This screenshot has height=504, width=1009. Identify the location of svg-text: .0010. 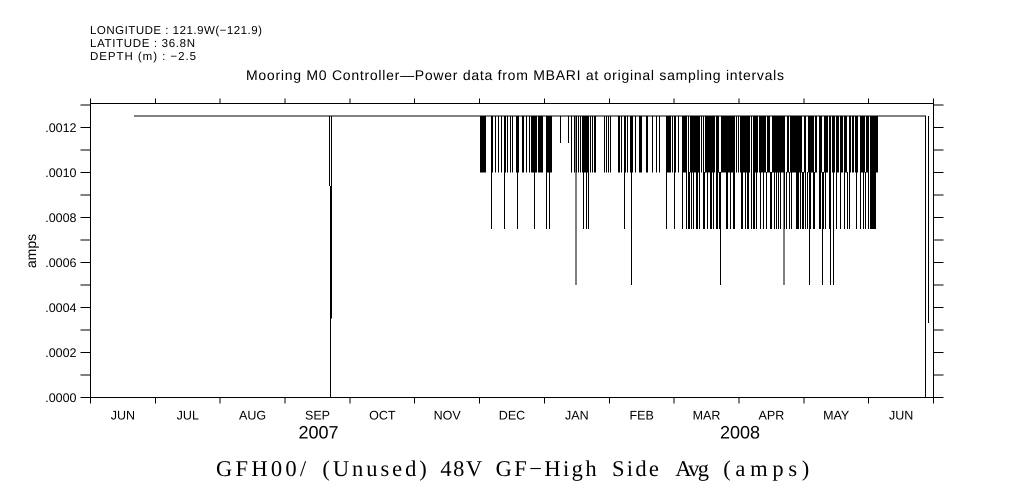
(60, 173).